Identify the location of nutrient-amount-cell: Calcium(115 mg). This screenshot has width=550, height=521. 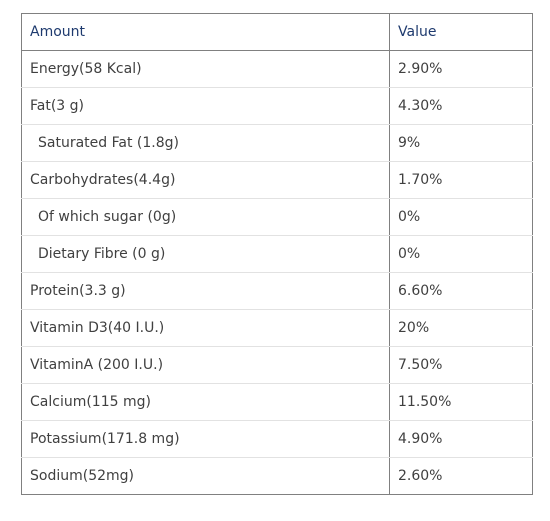
(205, 402).